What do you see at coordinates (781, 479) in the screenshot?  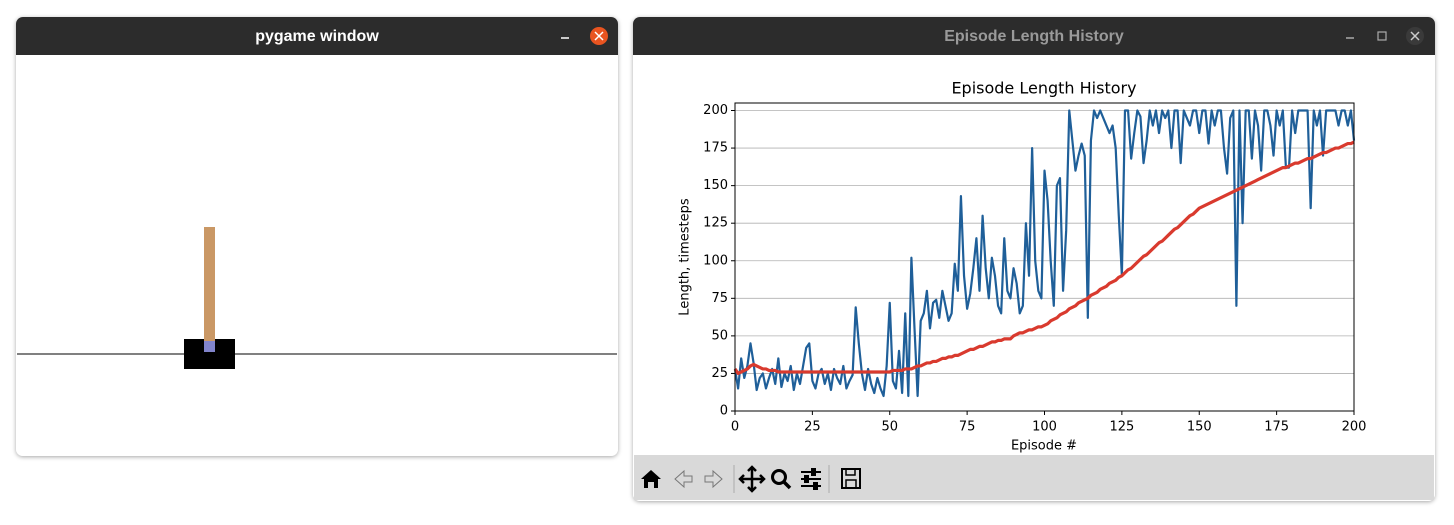 I see `zoom-button` at bounding box center [781, 479].